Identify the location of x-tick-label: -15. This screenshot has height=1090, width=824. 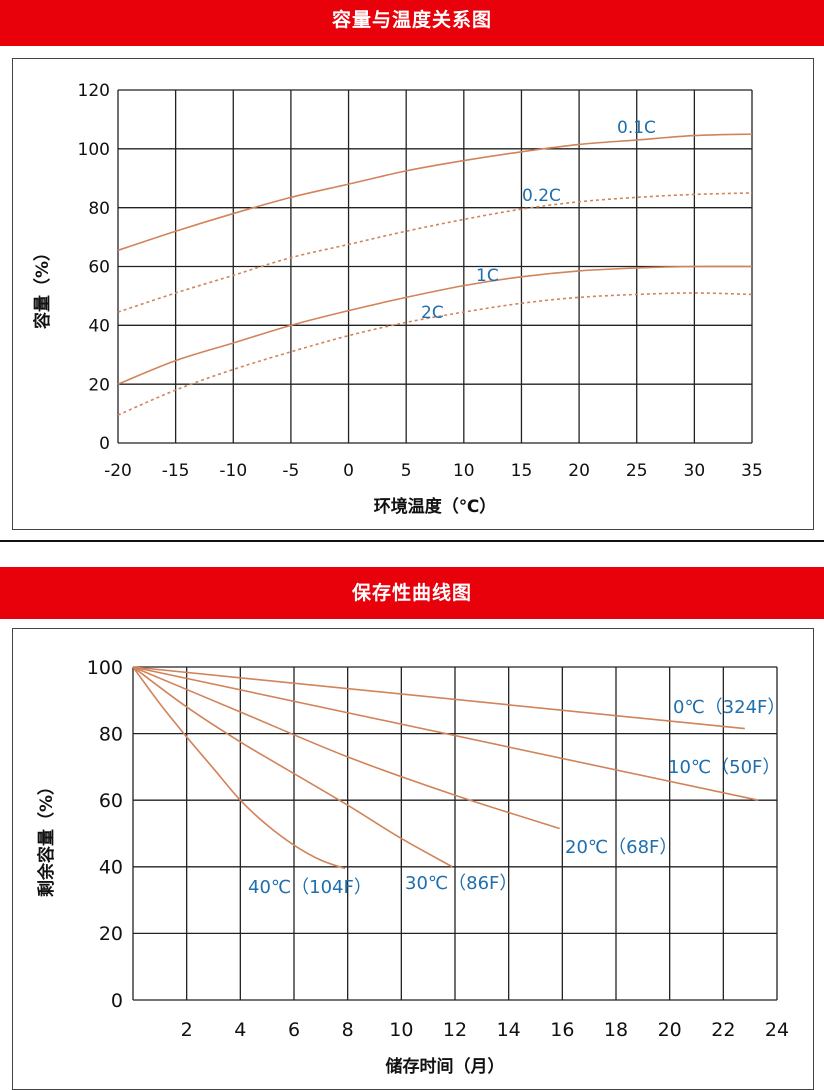
(176, 471).